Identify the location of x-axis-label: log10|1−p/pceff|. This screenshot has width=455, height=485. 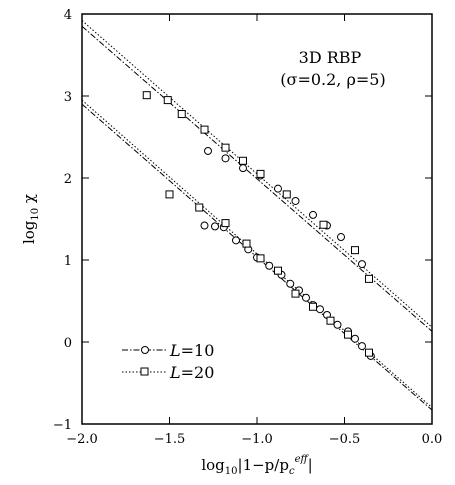
(256, 465).